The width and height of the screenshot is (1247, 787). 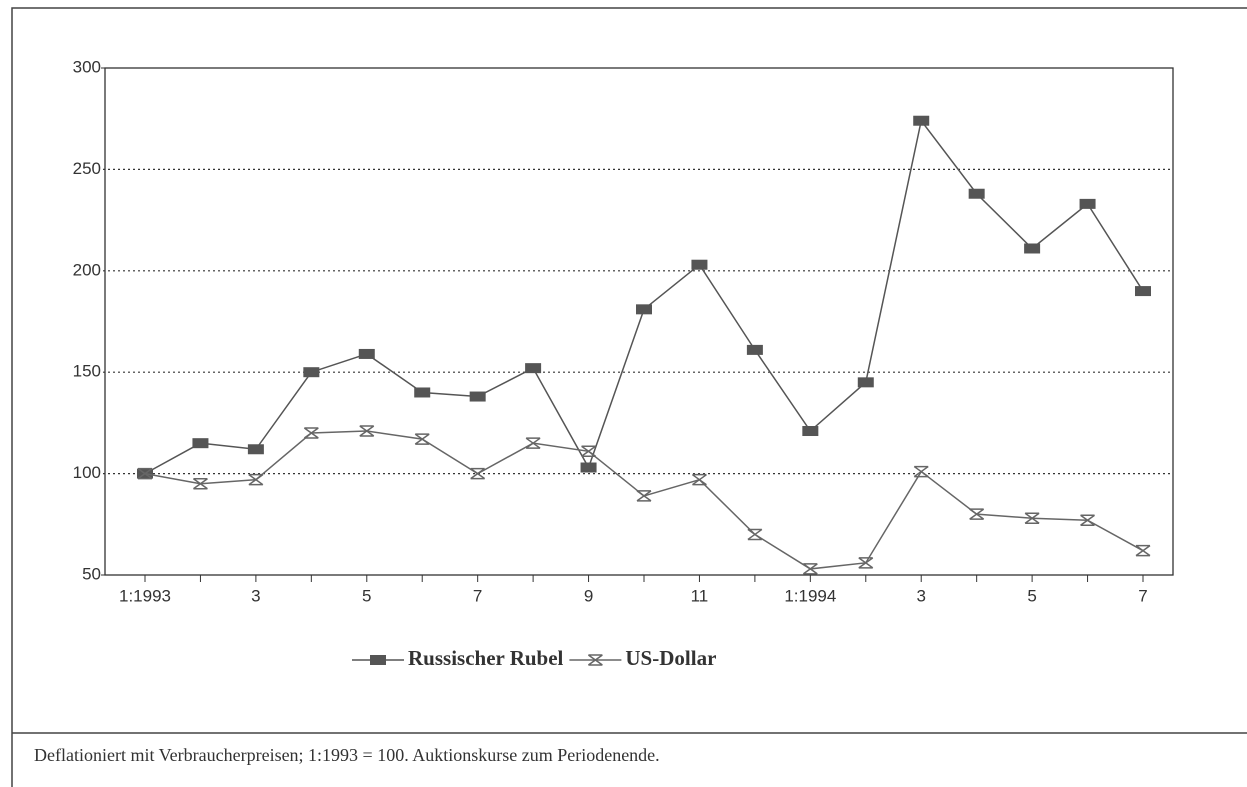 What do you see at coordinates (87, 168) in the screenshot?
I see `y-tick-label: 250` at bounding box center [87, 168].